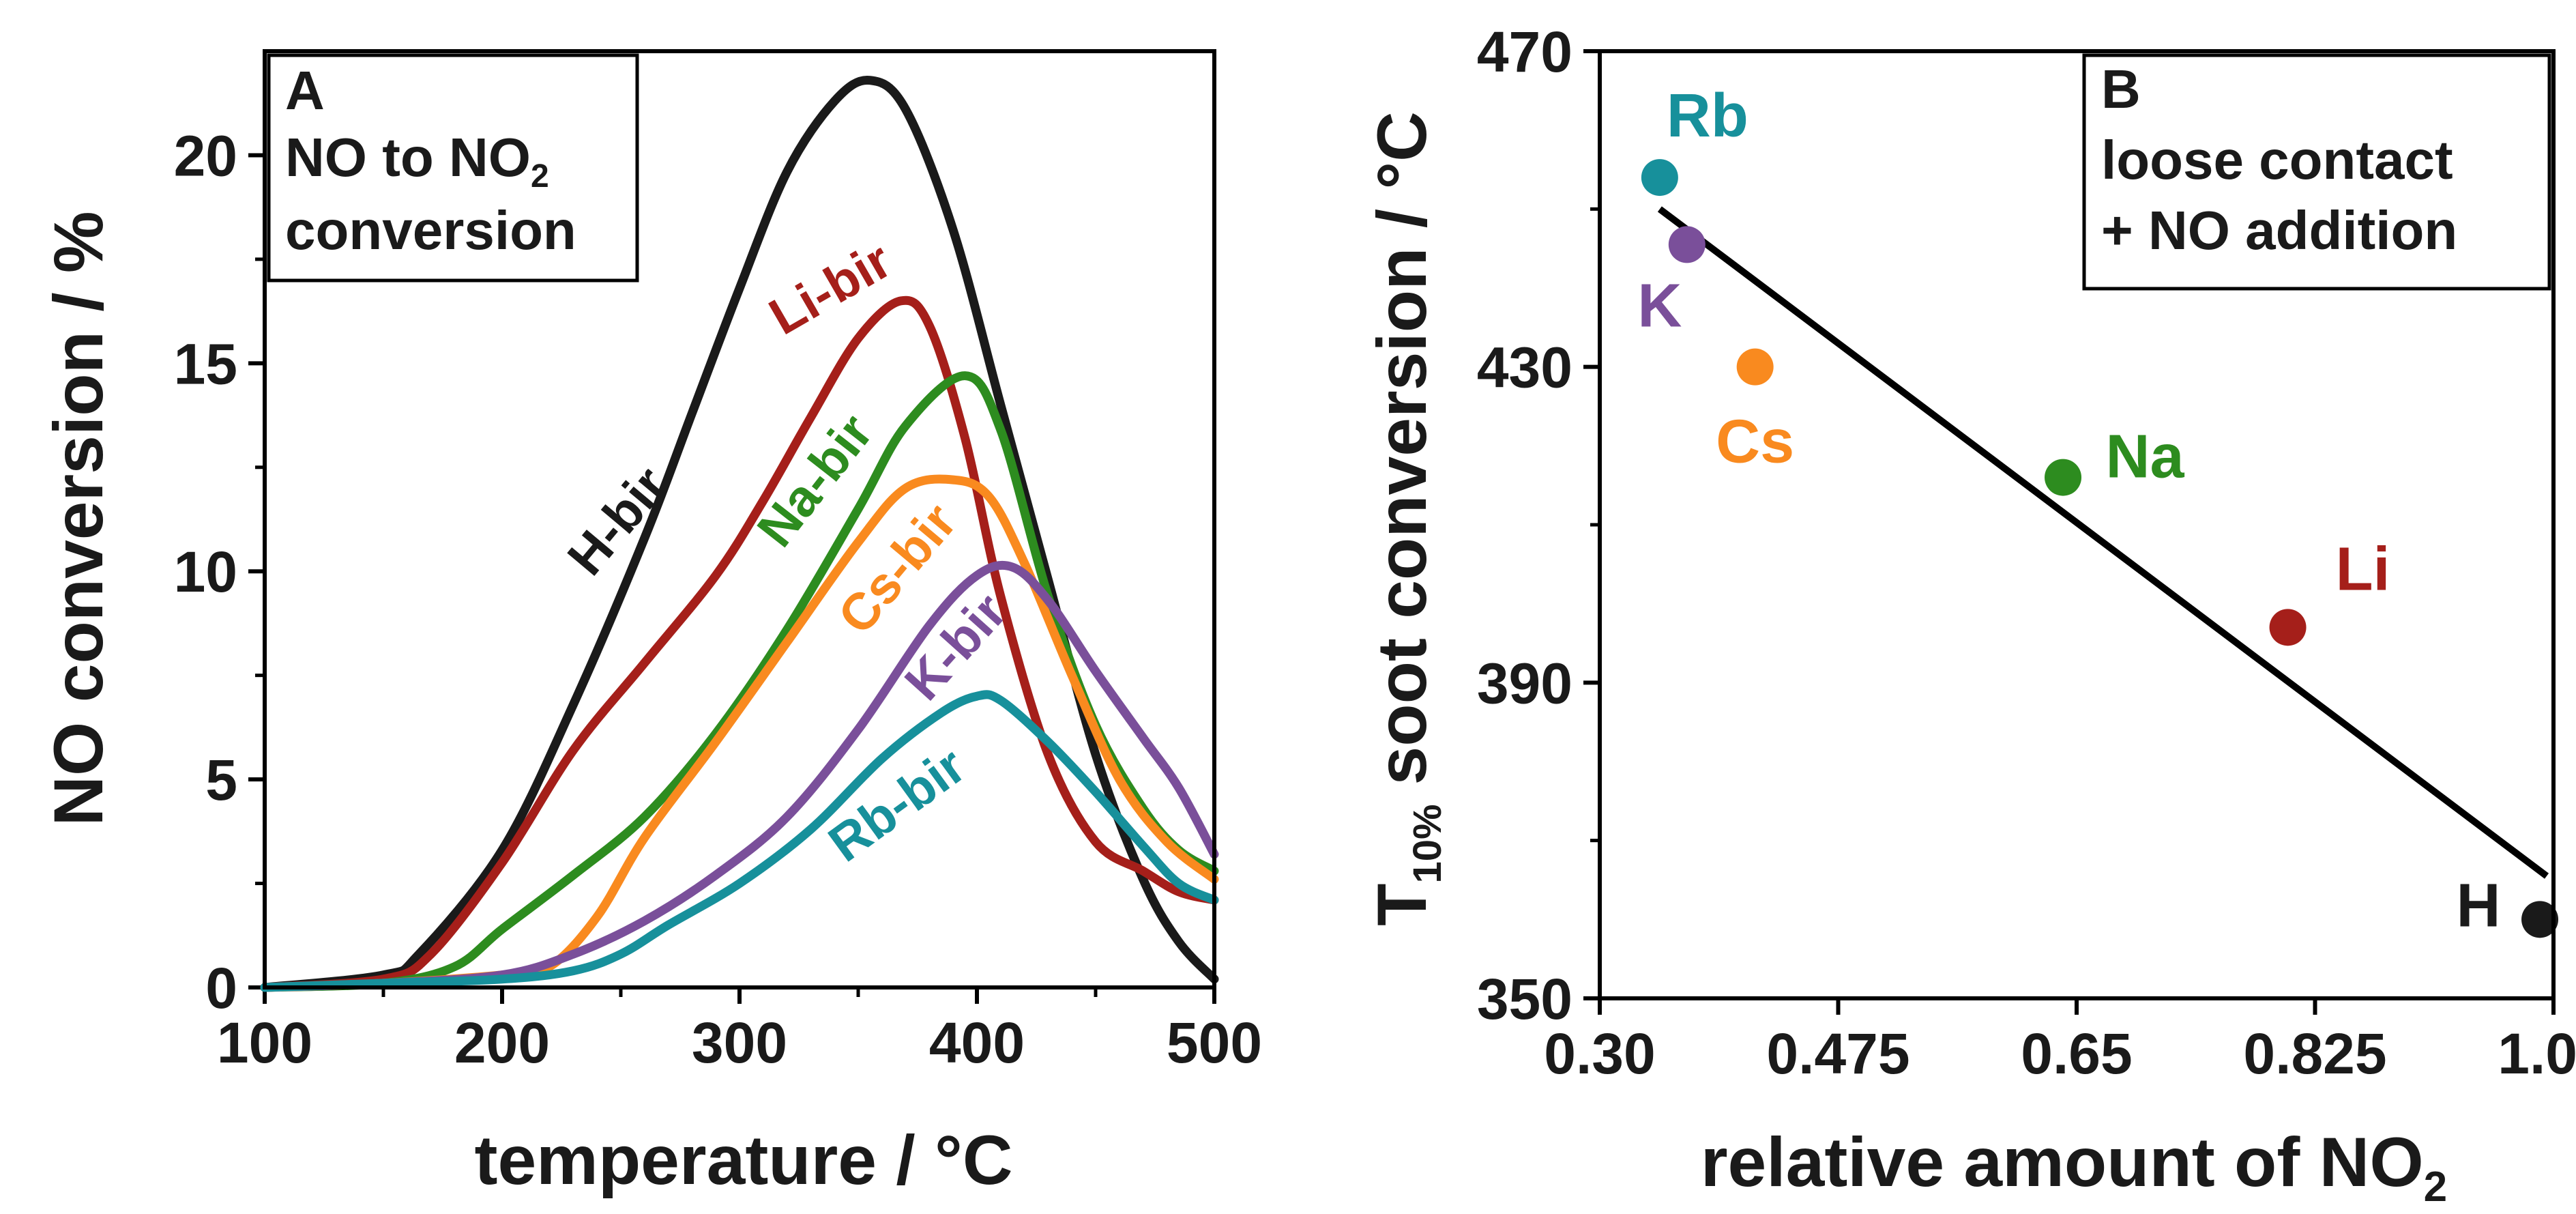 The image size is (2576, 1214). What do you see at coordinates (1524, 683) in the screenshot?
I see `y-tick-label: 390` at bounding box center [1524, 683].